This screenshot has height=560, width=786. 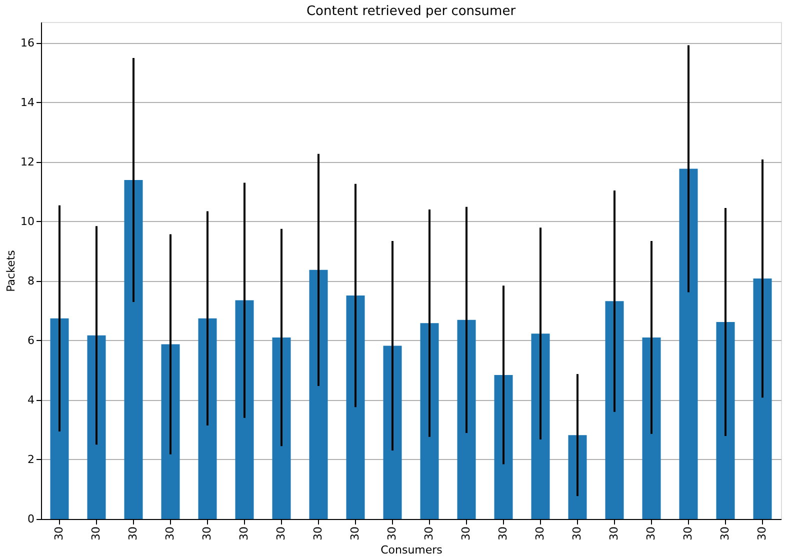 I want to click on y-tick-label: 0, so click(x=31, y=519).